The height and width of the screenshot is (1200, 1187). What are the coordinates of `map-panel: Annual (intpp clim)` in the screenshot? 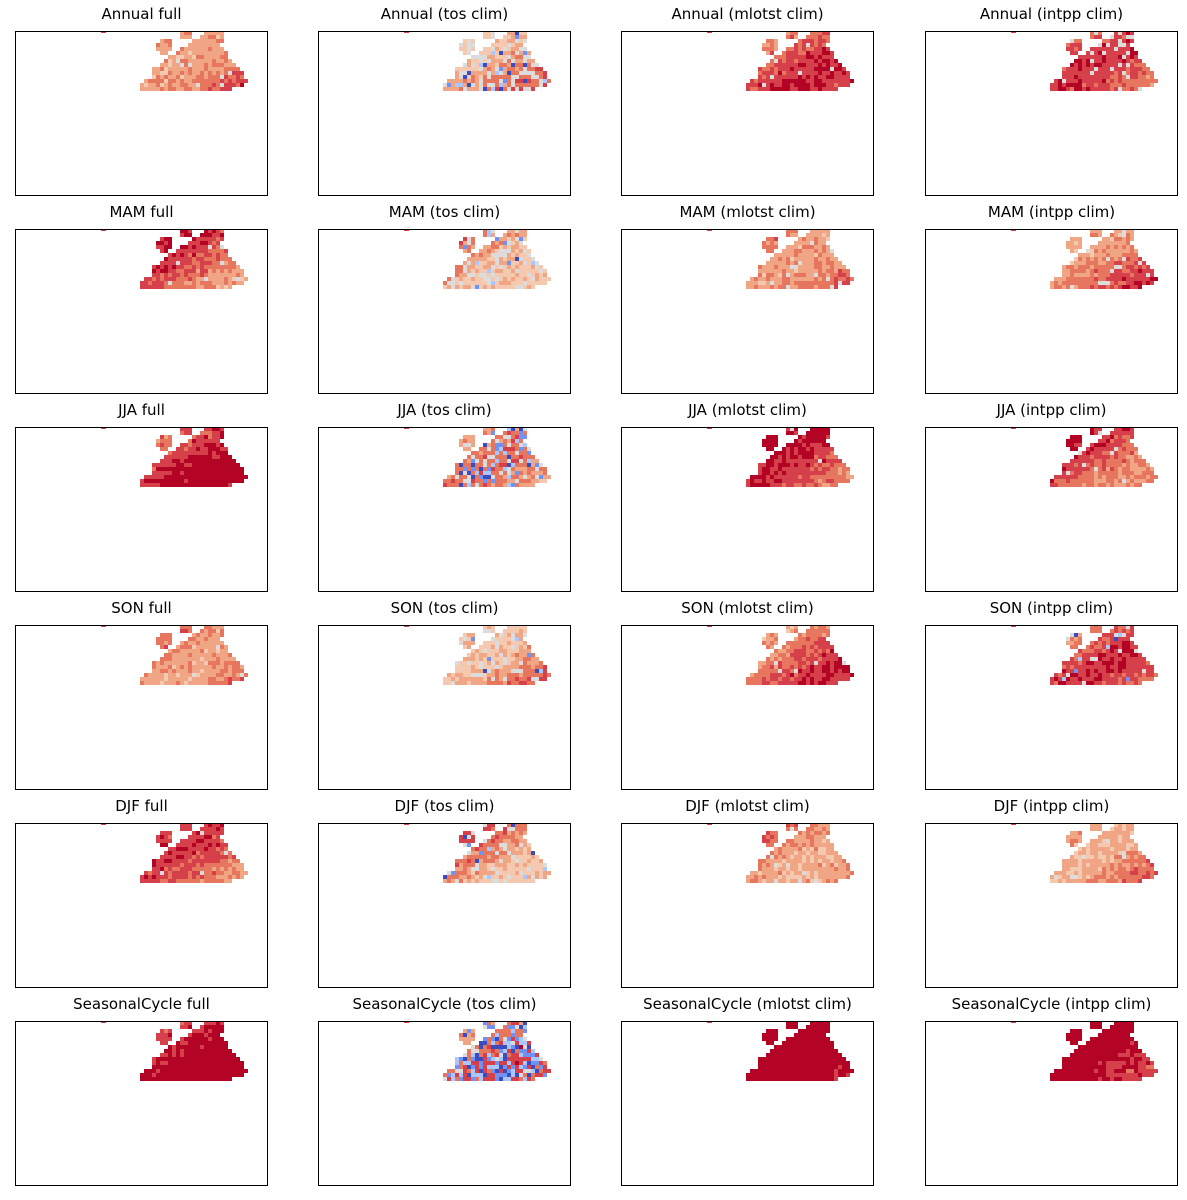 It's located at (1051, 98).